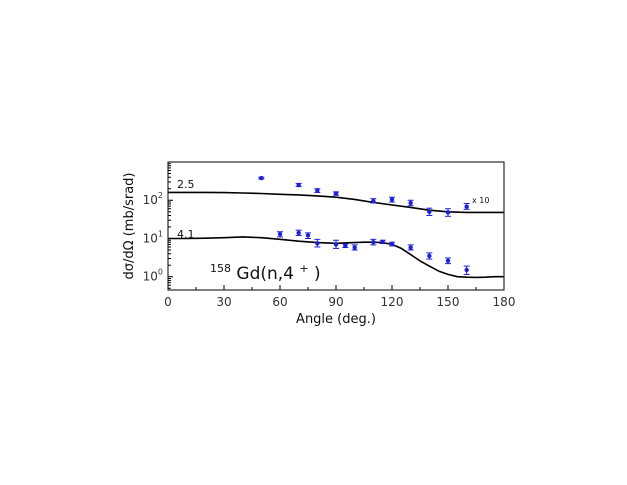 This screenshot has height=485, width=627. I want to click on reaction-label-sup: +, so click(303, 268).